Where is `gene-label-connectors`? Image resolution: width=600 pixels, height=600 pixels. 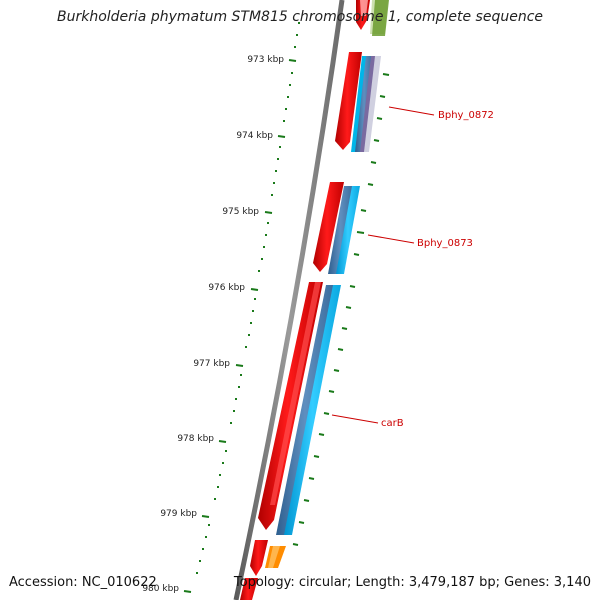 gene-label-connectors is located at coordinates (383, 265).